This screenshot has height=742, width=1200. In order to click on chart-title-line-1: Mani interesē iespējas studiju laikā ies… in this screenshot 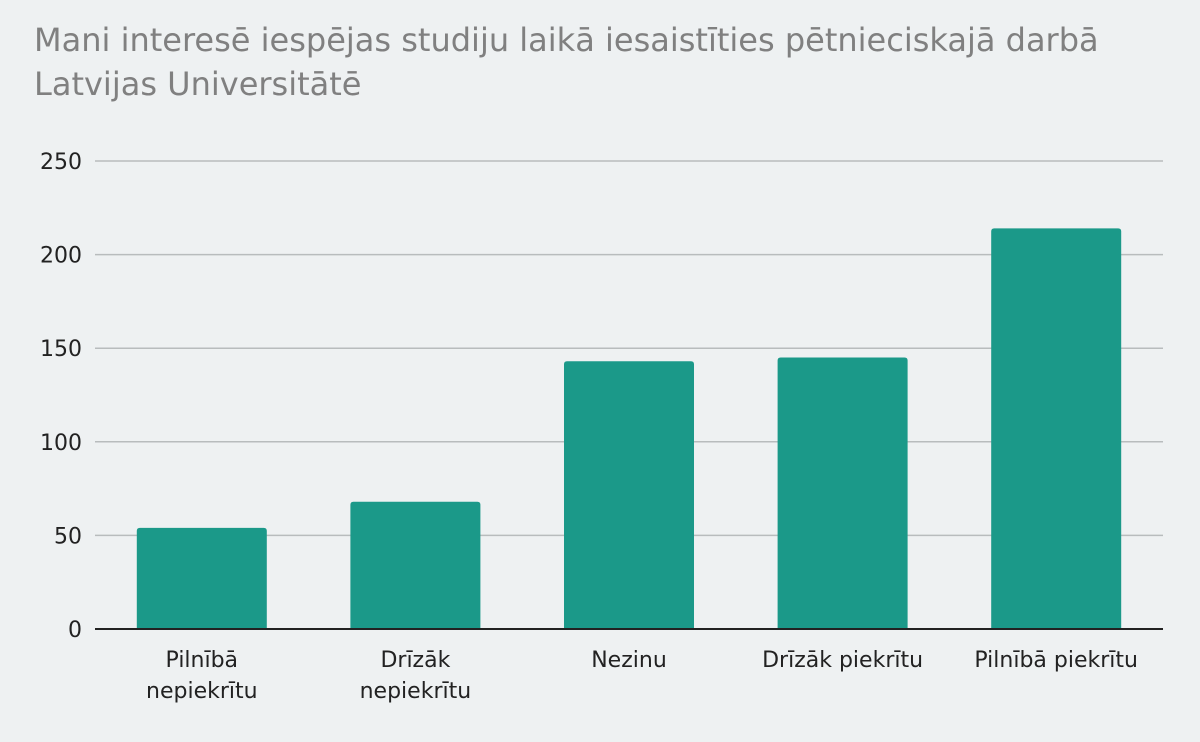, I will do `click(566, 40)`.